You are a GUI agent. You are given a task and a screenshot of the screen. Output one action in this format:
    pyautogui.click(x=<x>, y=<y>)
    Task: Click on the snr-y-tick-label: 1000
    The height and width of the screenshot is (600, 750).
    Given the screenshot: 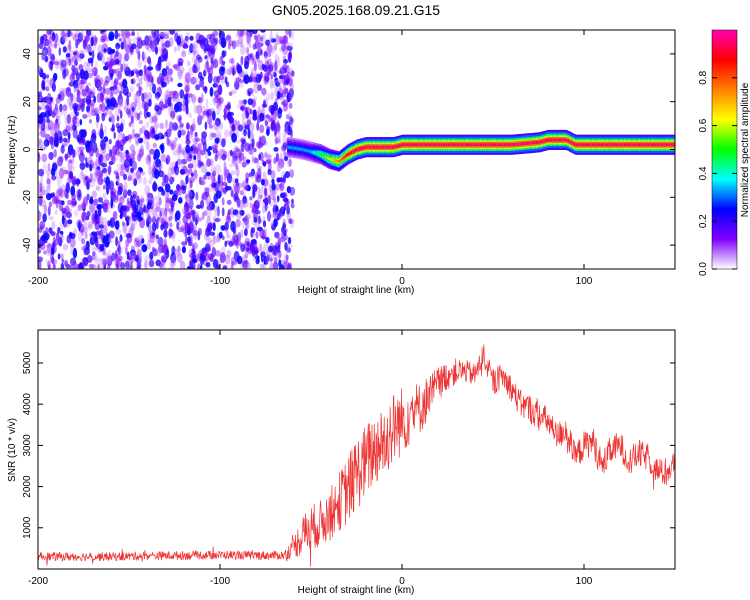 What is the action you would take?
    pyautogui.click(x=27, y=527)
    